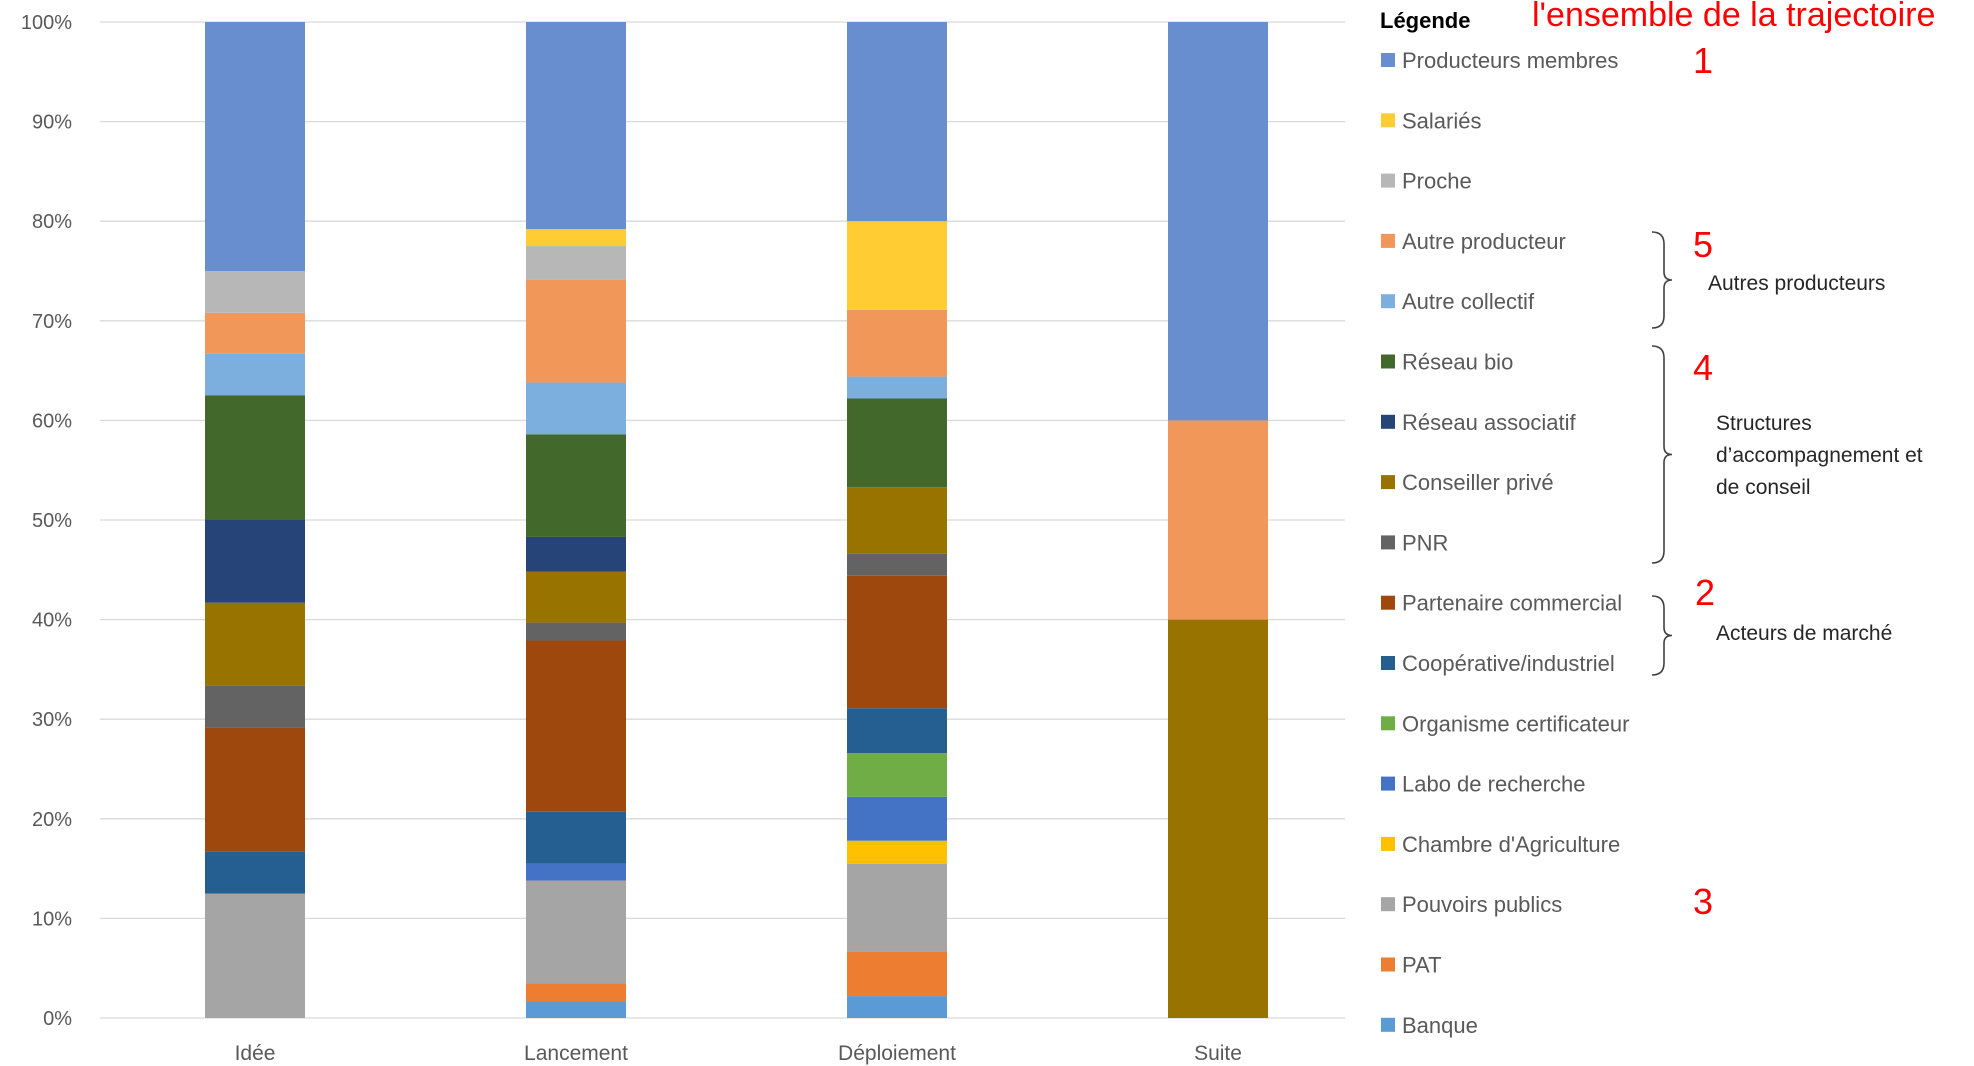 The width and height of the screenshot is (1974, 1066). I want to click on legend-label: Pouvoirs publics, so click(1482, 904).